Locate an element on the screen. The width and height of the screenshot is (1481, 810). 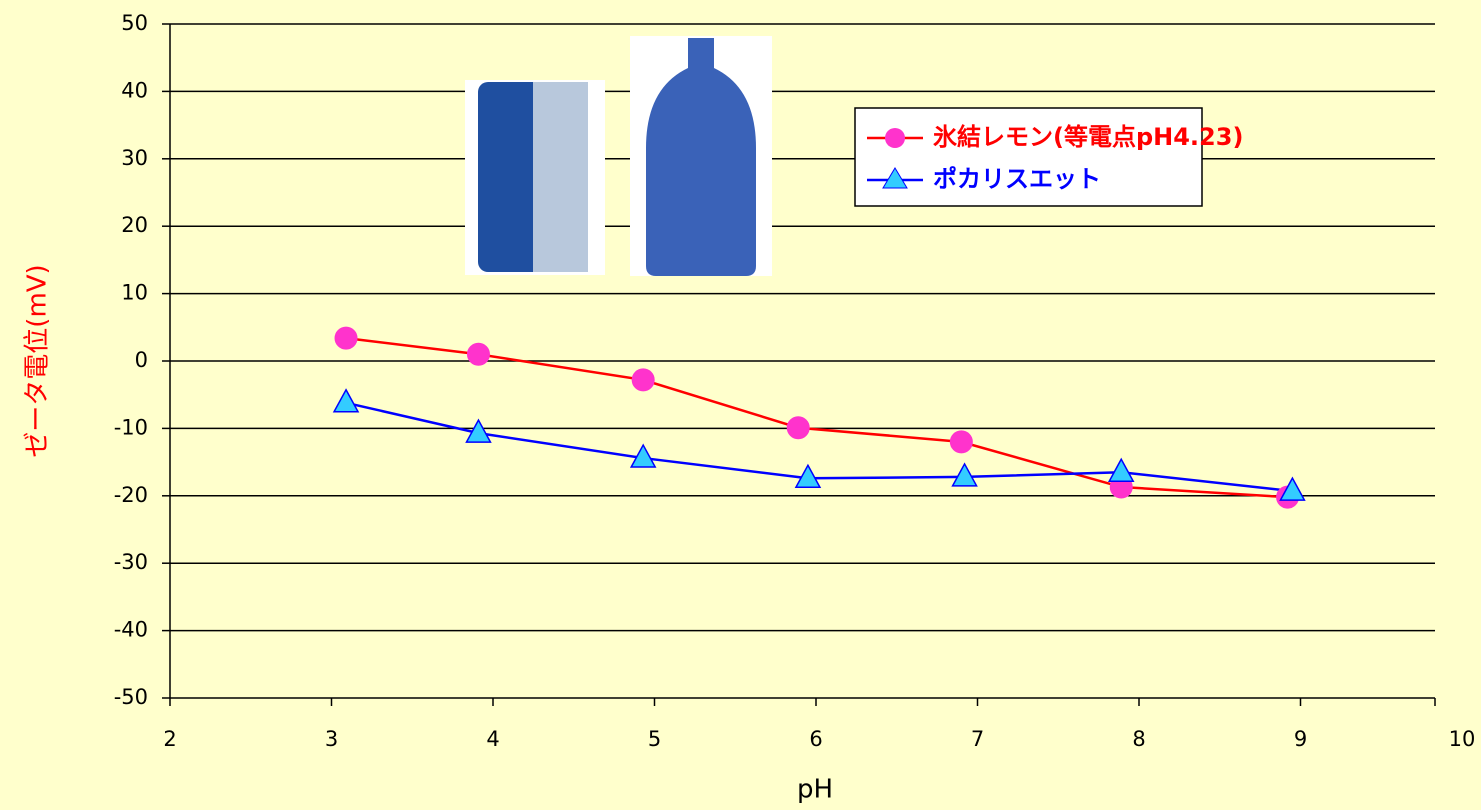
y-tick-label: -50 is located at coordinates (131, 697).